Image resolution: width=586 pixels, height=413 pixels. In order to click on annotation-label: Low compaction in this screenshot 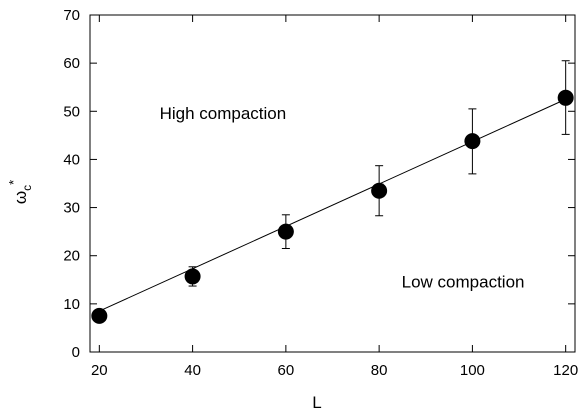, I will do `click(463, 282)`.